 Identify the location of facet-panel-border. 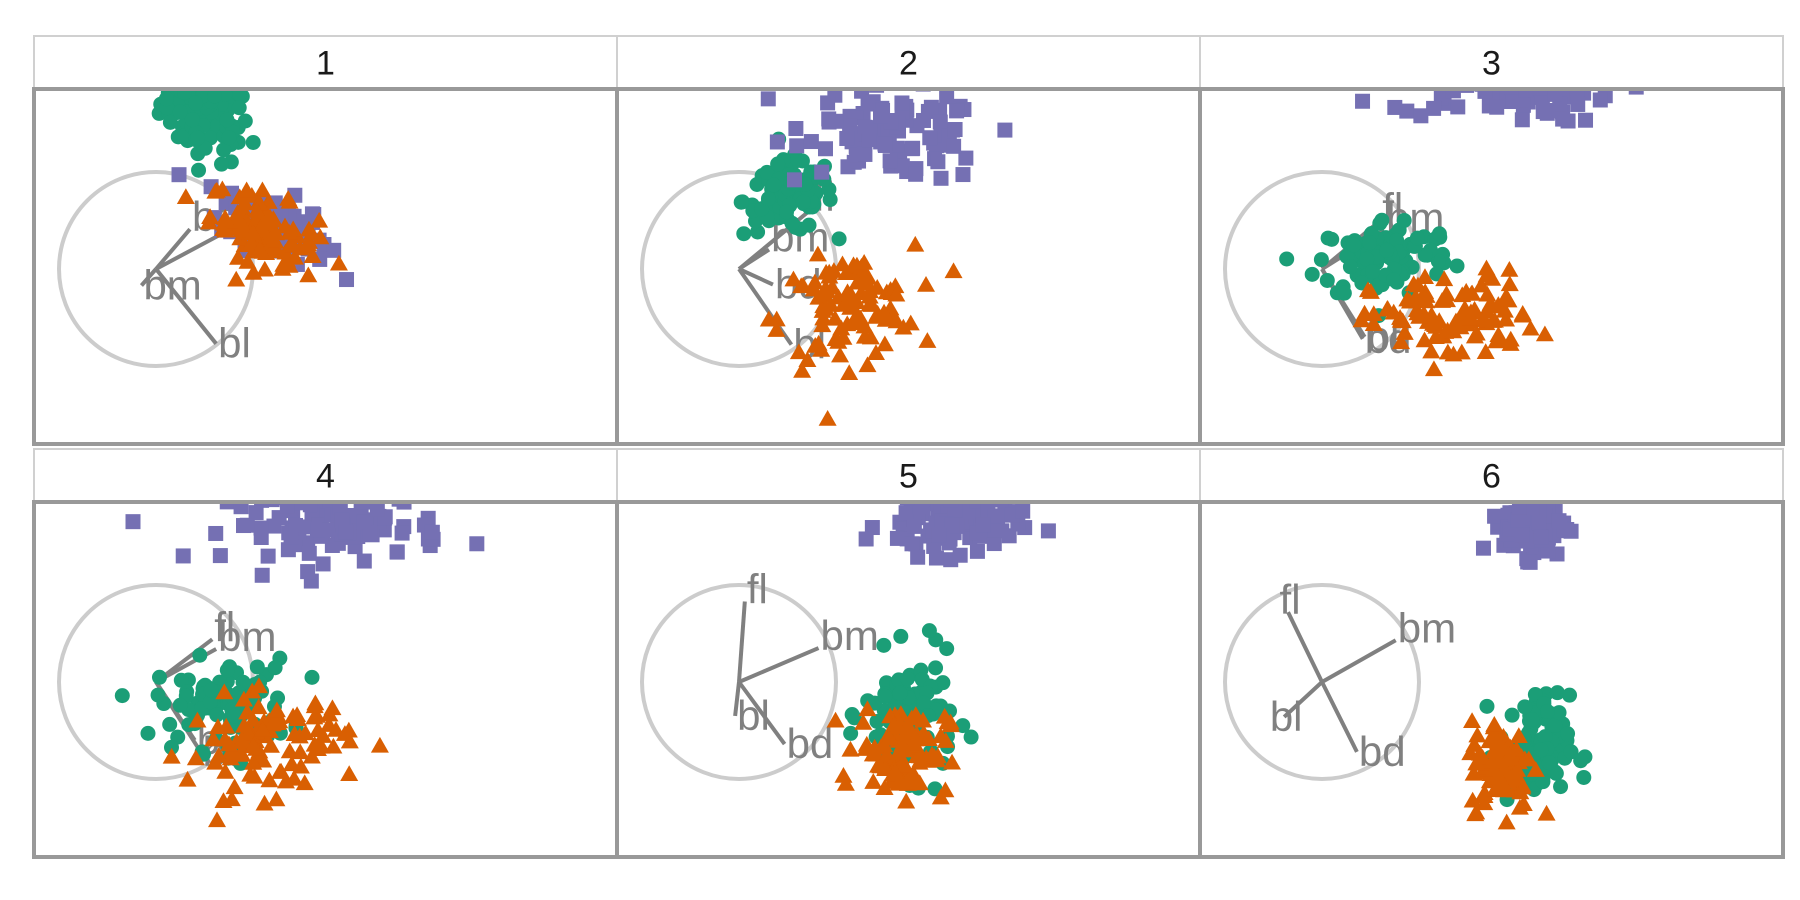
(1491, 679).